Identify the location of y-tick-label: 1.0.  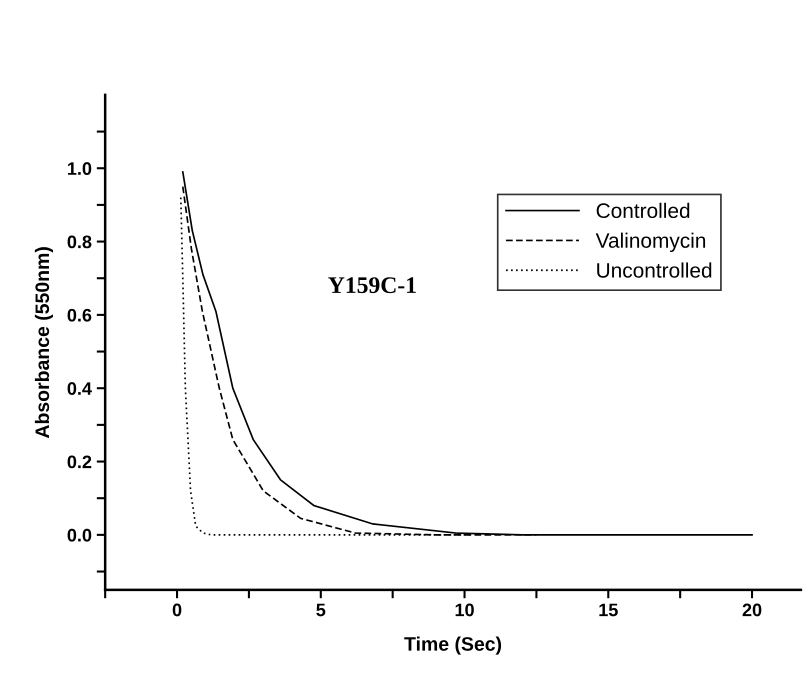
(80, 168).